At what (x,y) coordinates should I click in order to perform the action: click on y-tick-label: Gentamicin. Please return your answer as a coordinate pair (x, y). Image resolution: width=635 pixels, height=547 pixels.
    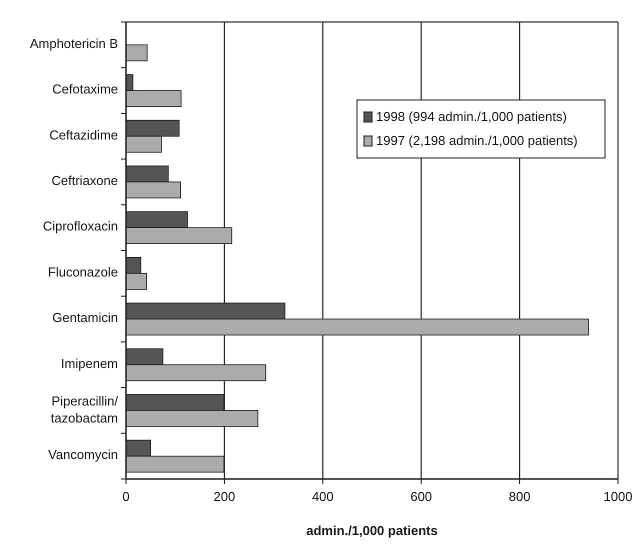
    Looking at the image, I should click on (85, 318).